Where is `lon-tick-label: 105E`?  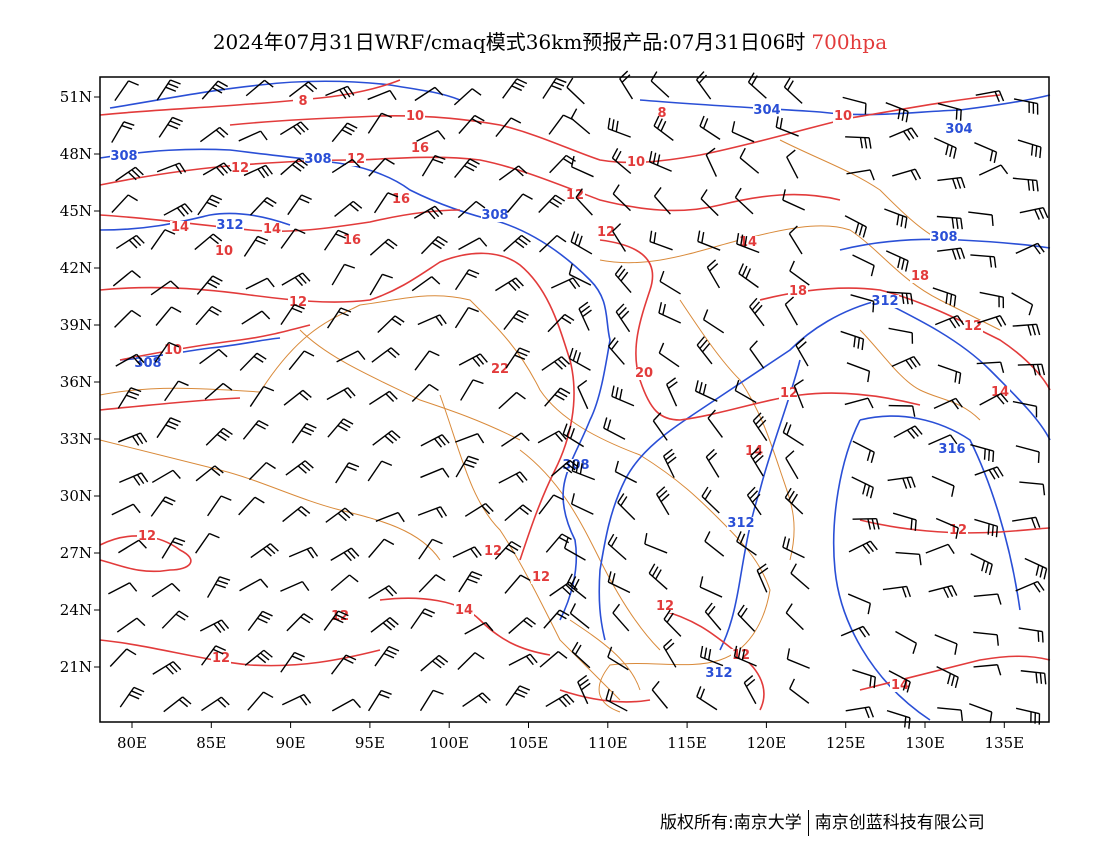 lon-tick-label: 105E is located at coordinates (529, 743).